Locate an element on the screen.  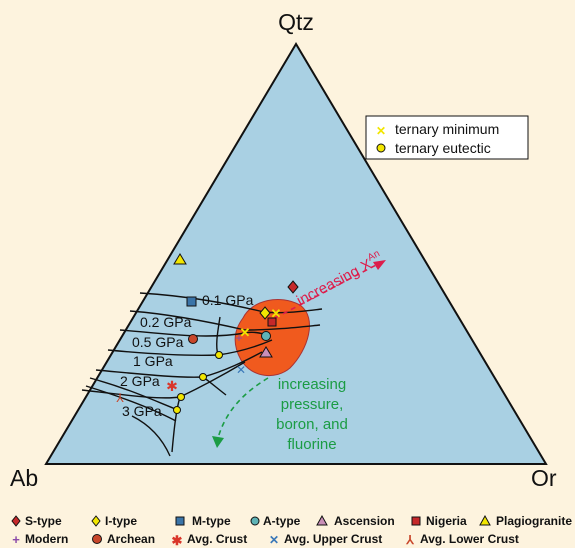
legend-avg-lower-crust-symbol: ⅄ is located at coordinates (409, 540).